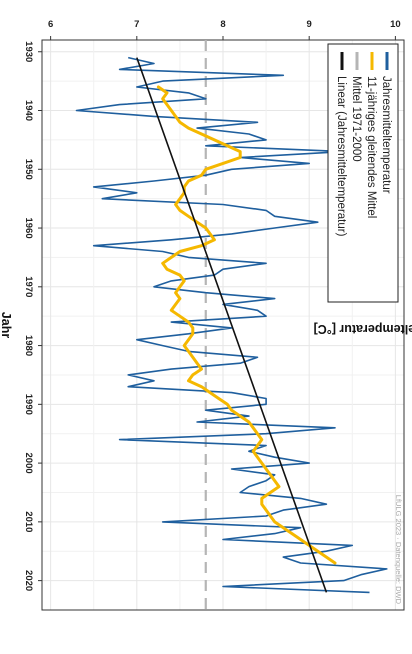  What do you see at coordinates (28, 463) in the screenshot?
I see `x-tick-label: 2000` at bounding box center [28, 463].